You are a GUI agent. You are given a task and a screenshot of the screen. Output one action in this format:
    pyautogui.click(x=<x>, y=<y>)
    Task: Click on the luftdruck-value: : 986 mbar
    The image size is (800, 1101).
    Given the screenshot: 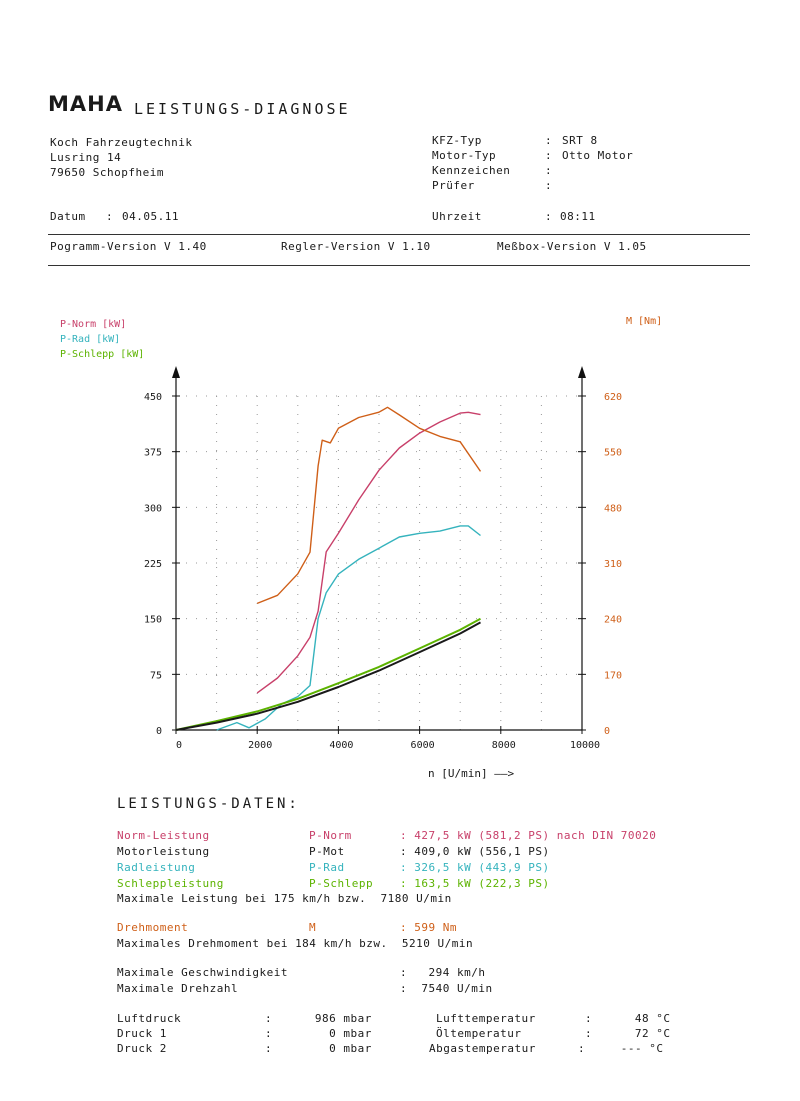 What is the action you would take?
    pyautogui.click(x=318, y=1018)
    